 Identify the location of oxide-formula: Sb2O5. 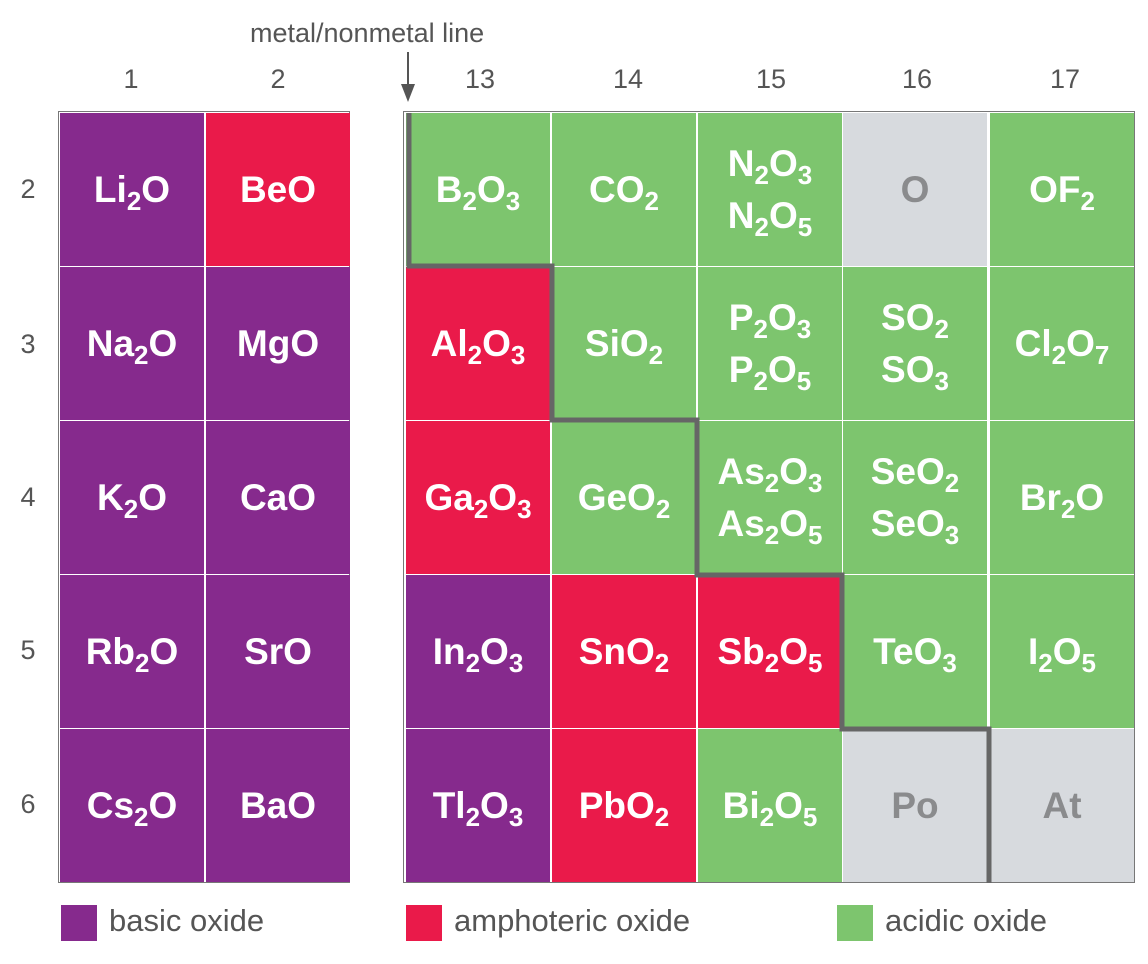
(770, 654).